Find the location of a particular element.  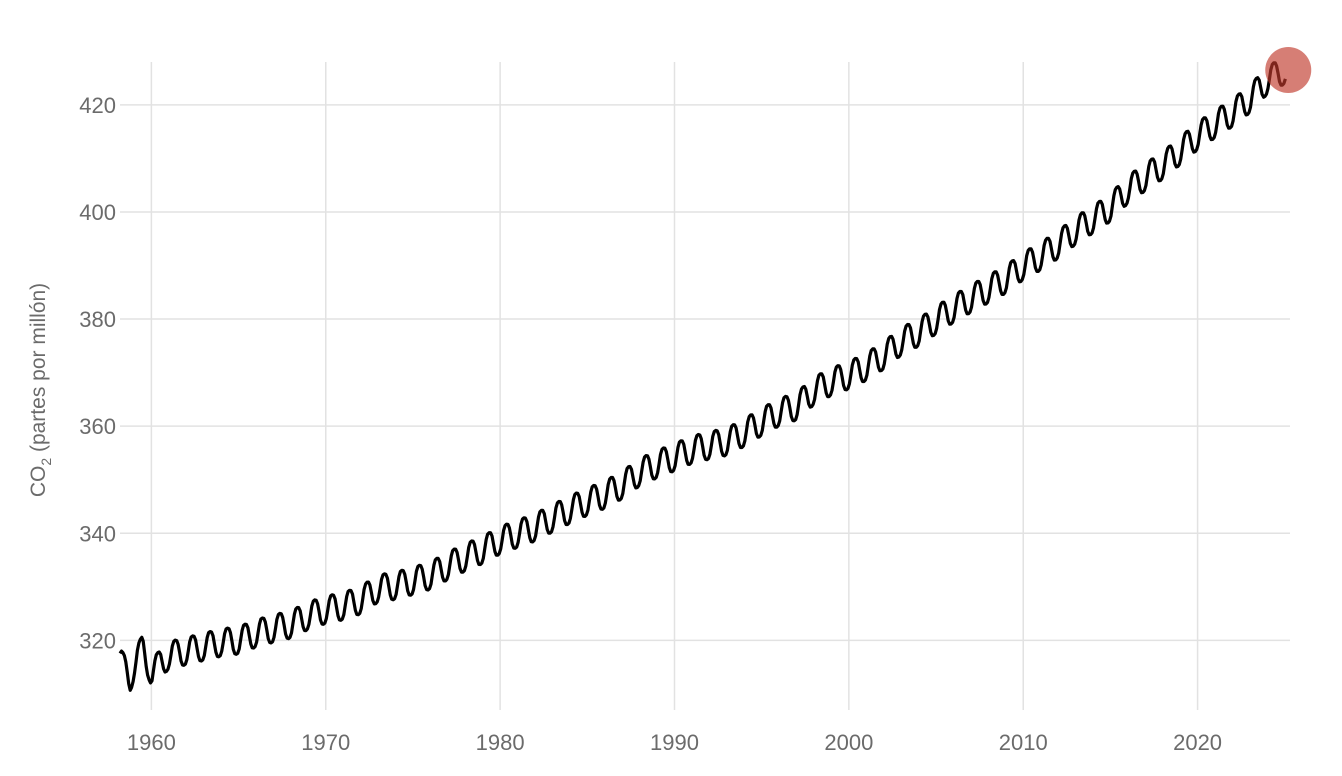

y-tick-label-400: 400 is located at coordinates (97, 212).